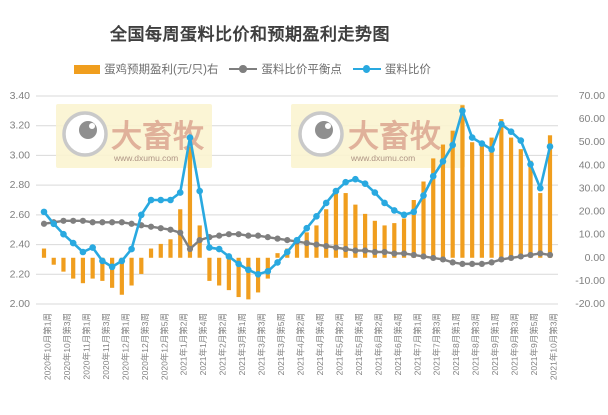 The image size is (608, 415). I want to click on chart-title: 全国每周蛋料比价和预期盈利走势图, so click(250, 34).